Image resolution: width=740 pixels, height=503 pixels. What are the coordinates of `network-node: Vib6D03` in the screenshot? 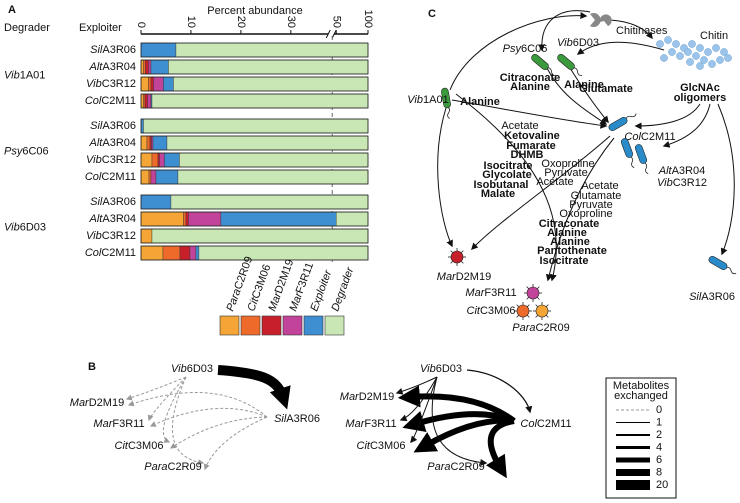 It's located at (192, 369).